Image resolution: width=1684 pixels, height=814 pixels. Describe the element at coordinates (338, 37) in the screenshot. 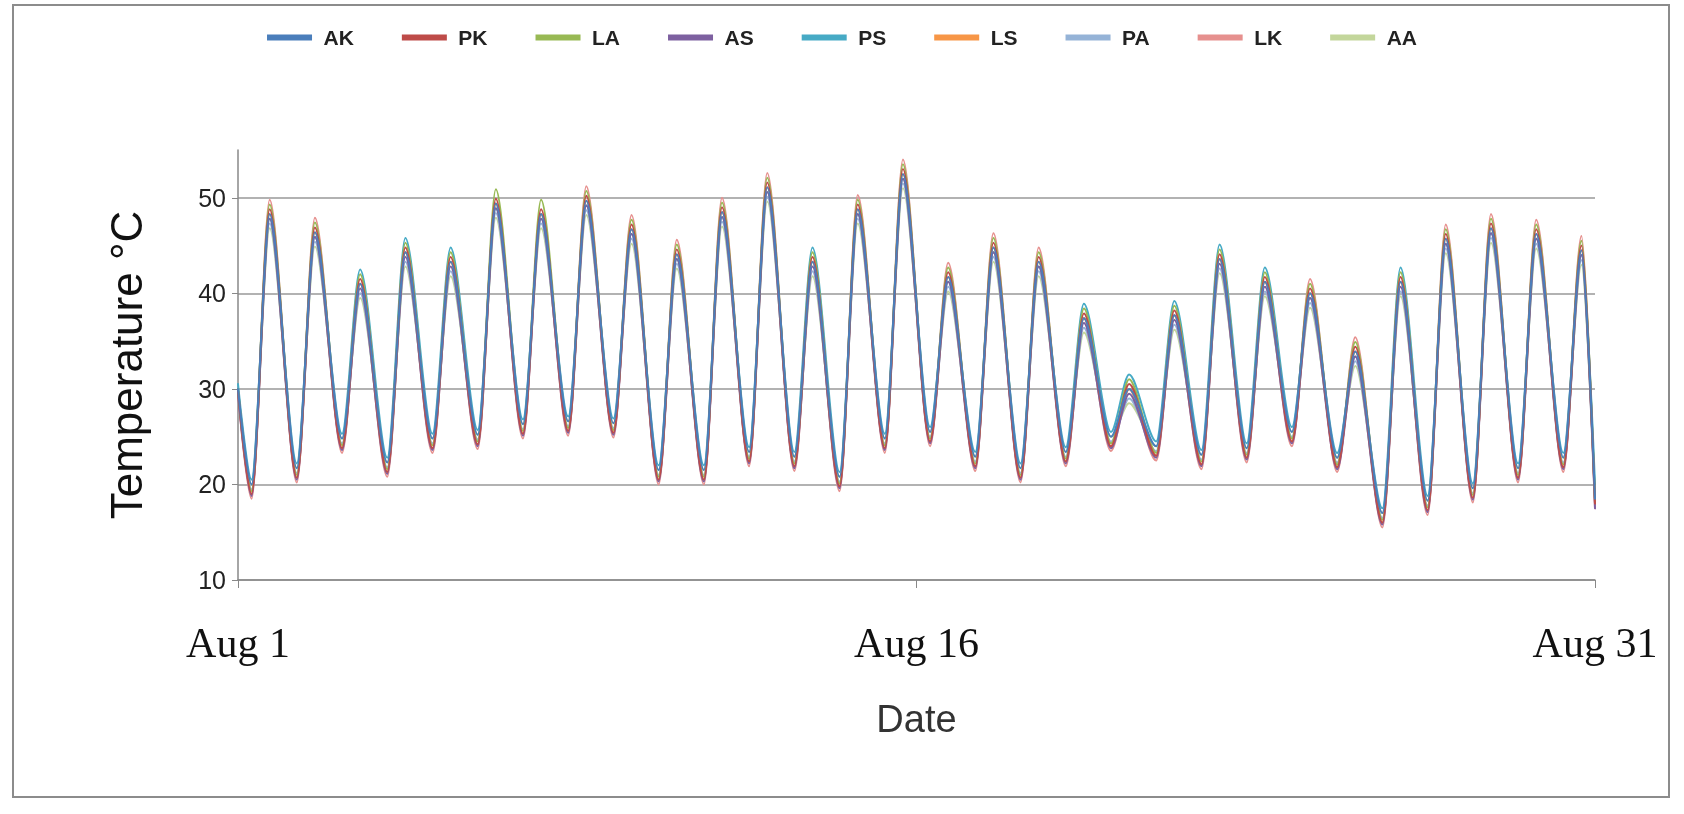

I see `legend-label: AK` at that location.